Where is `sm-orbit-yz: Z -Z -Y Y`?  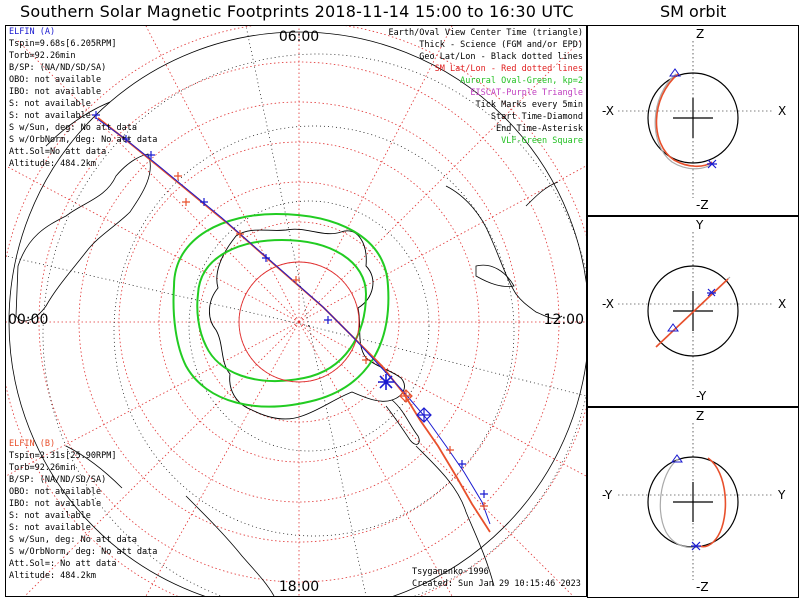 sm-orbit-yz: Z -Z -Y Y is located at coordinates (694, 501).